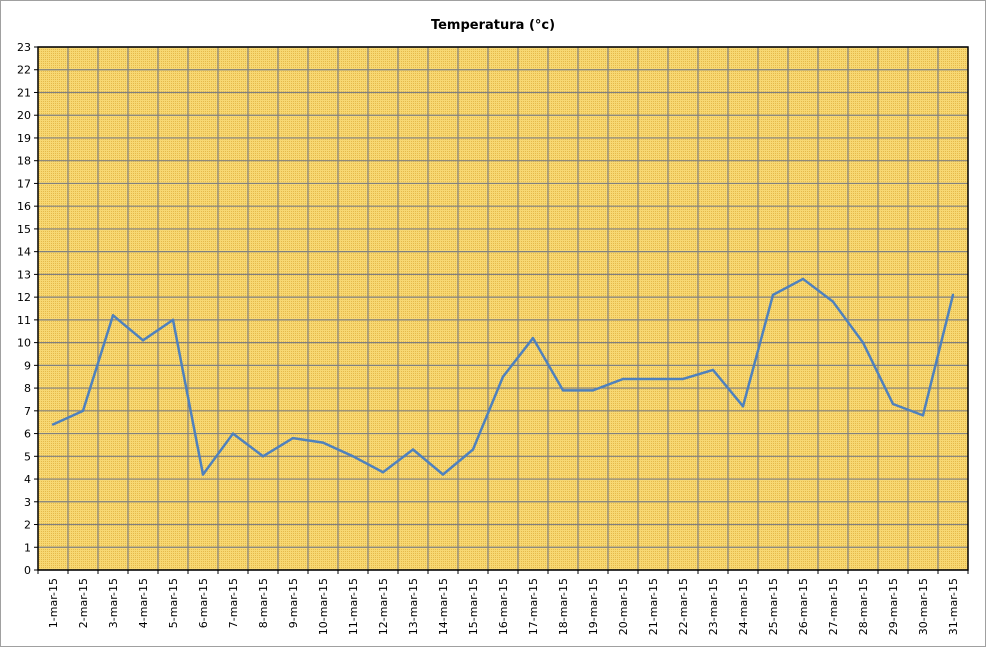 The width and height of the screenshot is (986, 647). Describe the element at coordinates (593, 606) in the screenshot. I see `x-tick-label: 19-mar-15` at that location.